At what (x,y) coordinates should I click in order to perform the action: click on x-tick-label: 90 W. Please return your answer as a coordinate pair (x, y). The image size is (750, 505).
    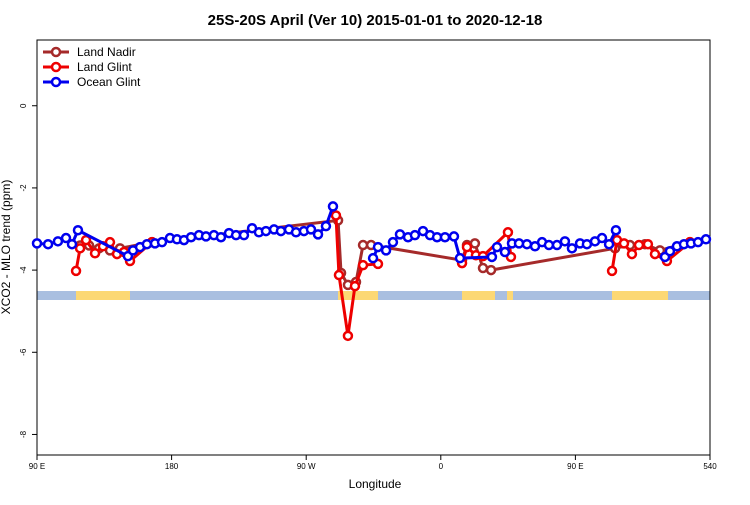
    Looking at the image, I should click on (306, 466).